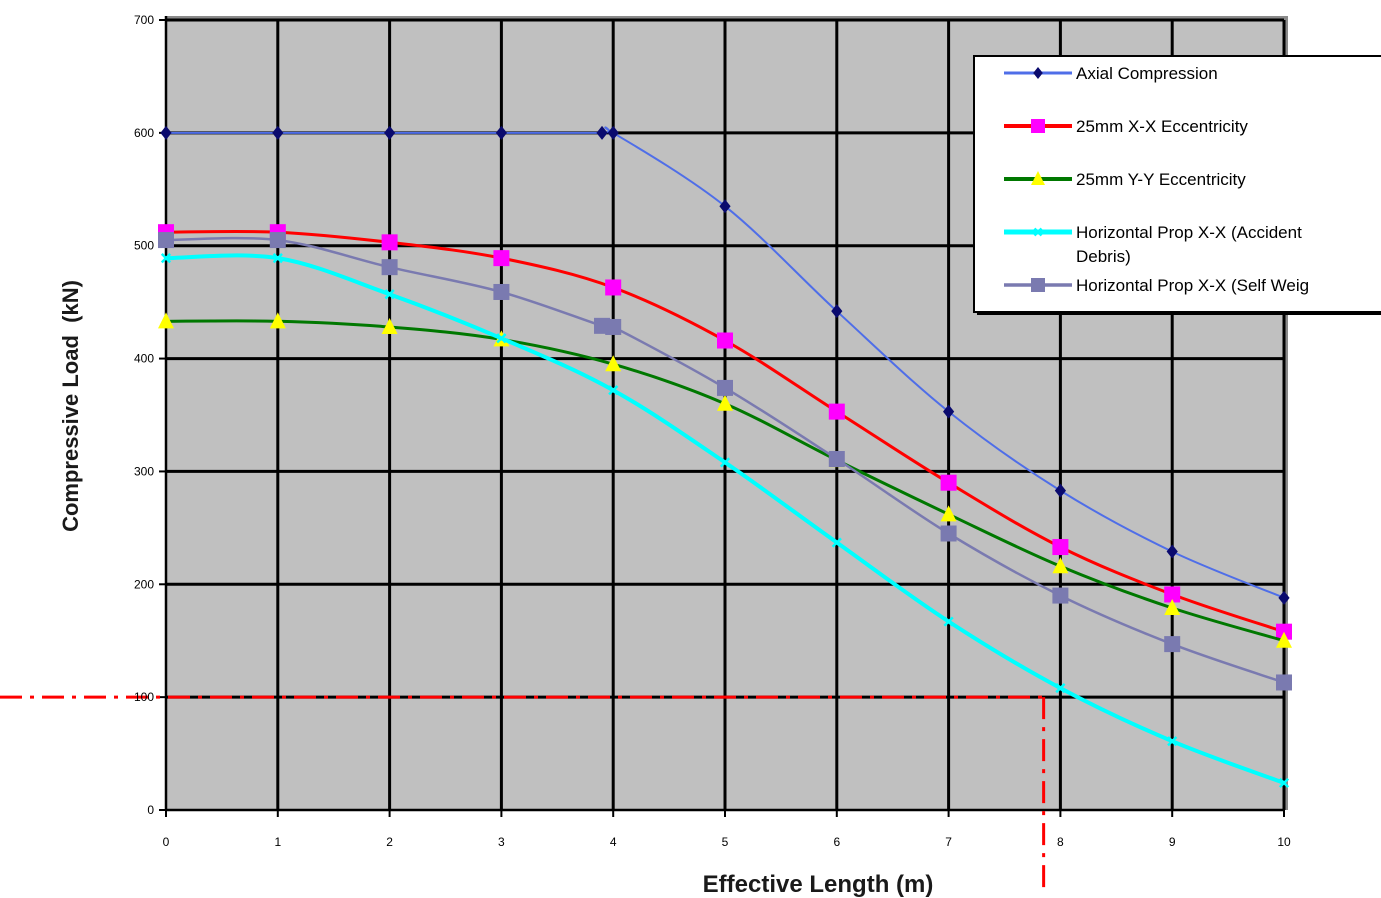 This screenshot has width=1381, height=898. What do you see at coordinates (144, 246) in the screenshot?
I see `y-tick-label-500: 500` at bounding box center [144, 246].